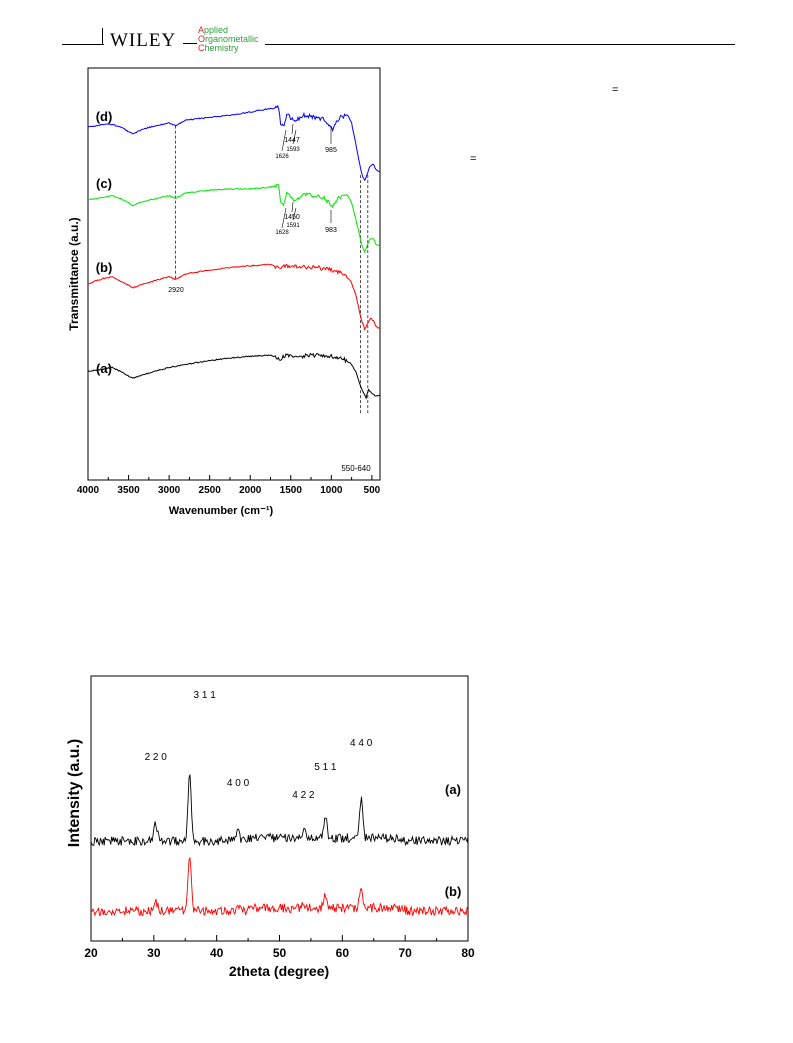 The width and height of the screenshot is (793, 1043). I want to click on xrd-series-line-b, so click(279, 886).